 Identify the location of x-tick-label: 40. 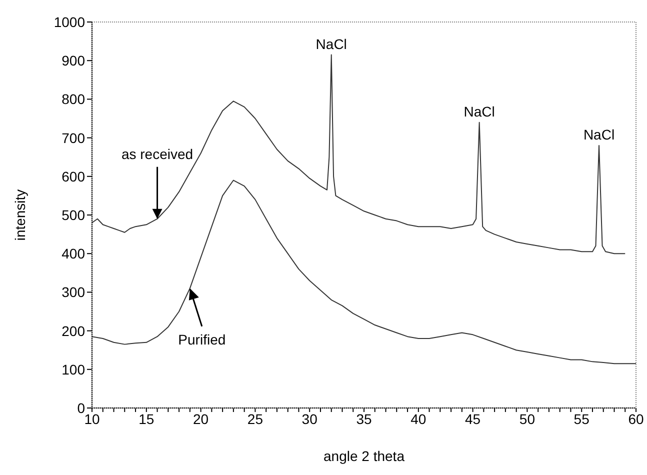
(418, 418).